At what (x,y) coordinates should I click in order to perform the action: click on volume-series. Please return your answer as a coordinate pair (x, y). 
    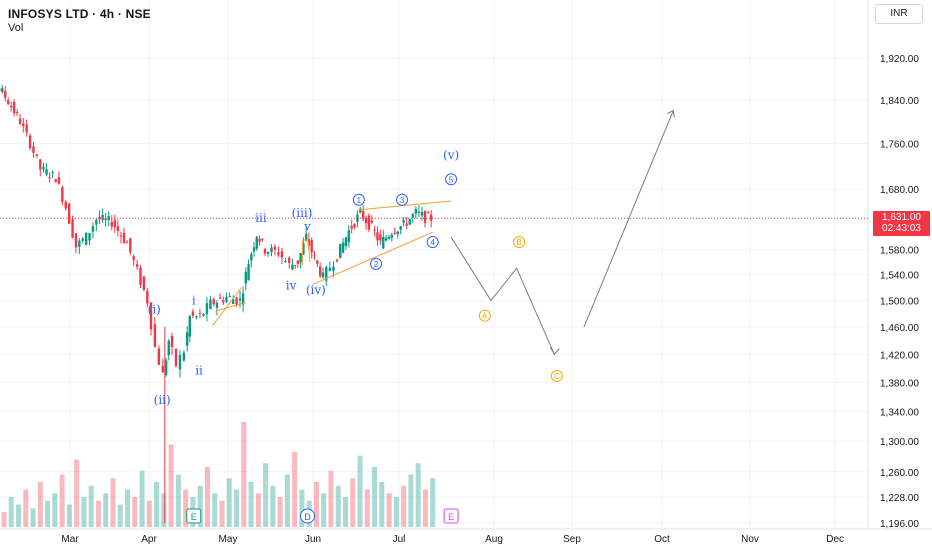
    Looking at the image, I should click on (218, 474).